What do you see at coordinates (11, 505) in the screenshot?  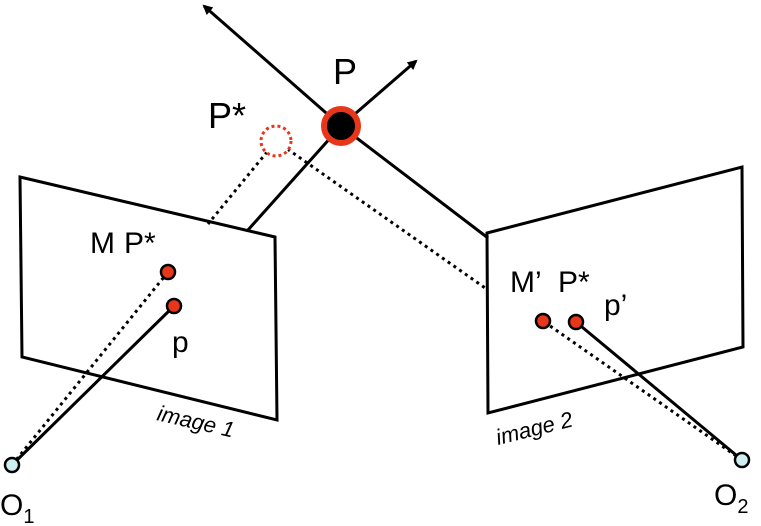 I see `label-O1-main: O` at bounding box center [11, 505].